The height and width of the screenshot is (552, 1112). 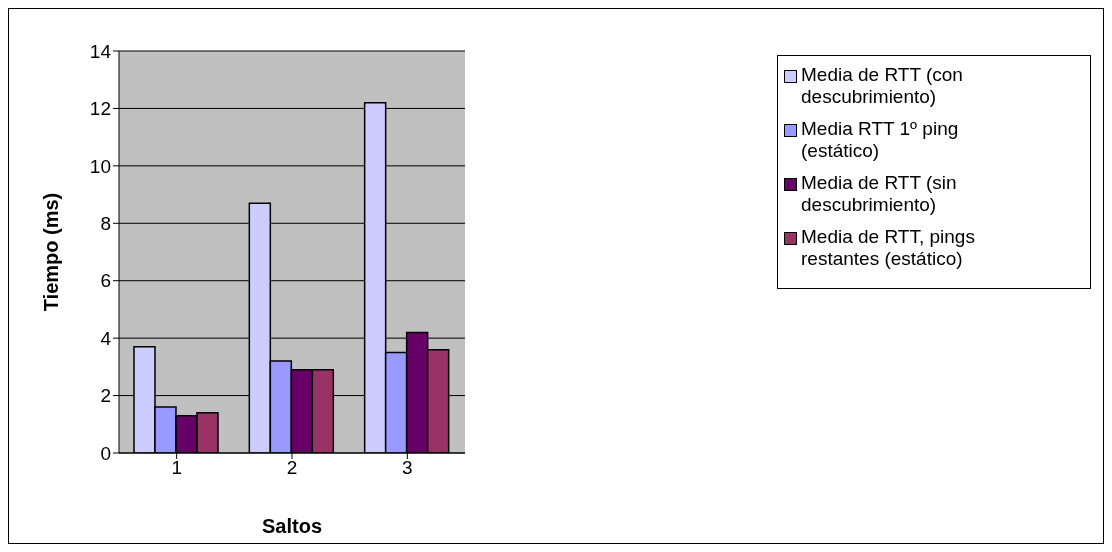 I want to click on y-tick-label: 8, so click(x=105, y=224).